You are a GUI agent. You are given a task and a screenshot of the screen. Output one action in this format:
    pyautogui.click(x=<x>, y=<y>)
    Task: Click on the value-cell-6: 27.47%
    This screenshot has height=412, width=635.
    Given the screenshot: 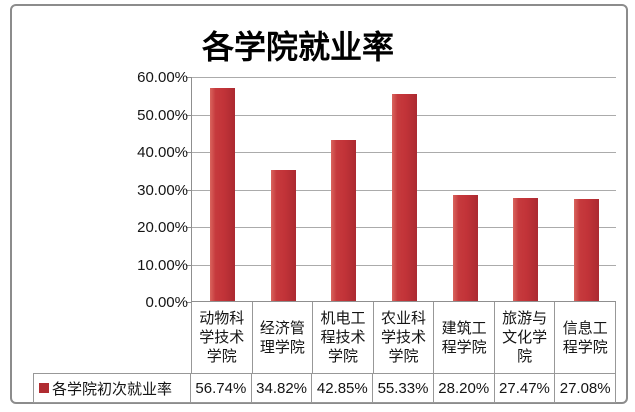 What is the action you would take?
    pyautogui.click(x=525, y=388)
    